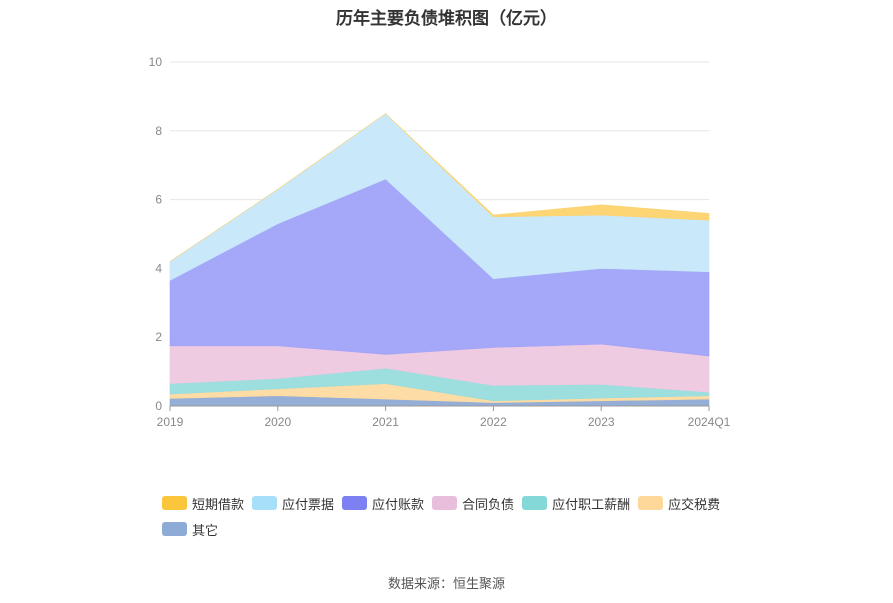 Image resolution: width=893 pixels, height=603 pixels. I want to click on legend-item: 其它, so click(190, 529).